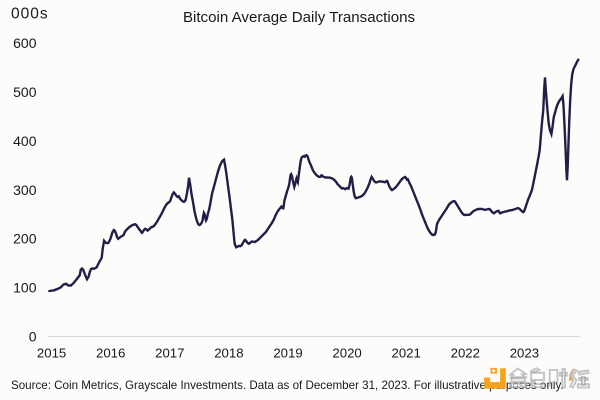 This screenshot has width=600, height=400. Describe the element at coordinates (25, 239) in the screenshot. I see `svg-text: 200` at that location.